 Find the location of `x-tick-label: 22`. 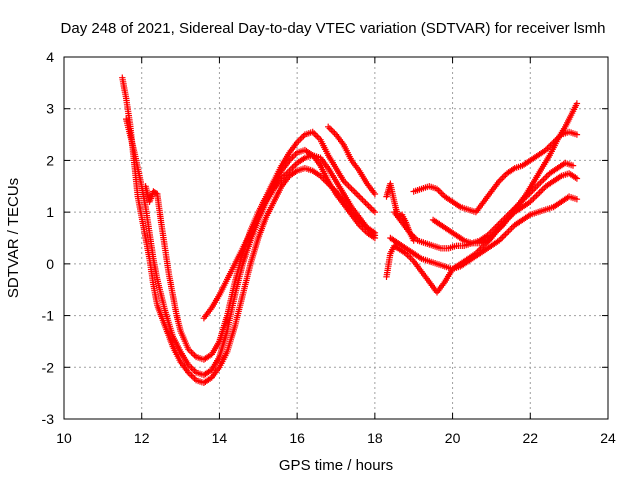

x-tick-label: 22 is located at coordinates (530, 438).